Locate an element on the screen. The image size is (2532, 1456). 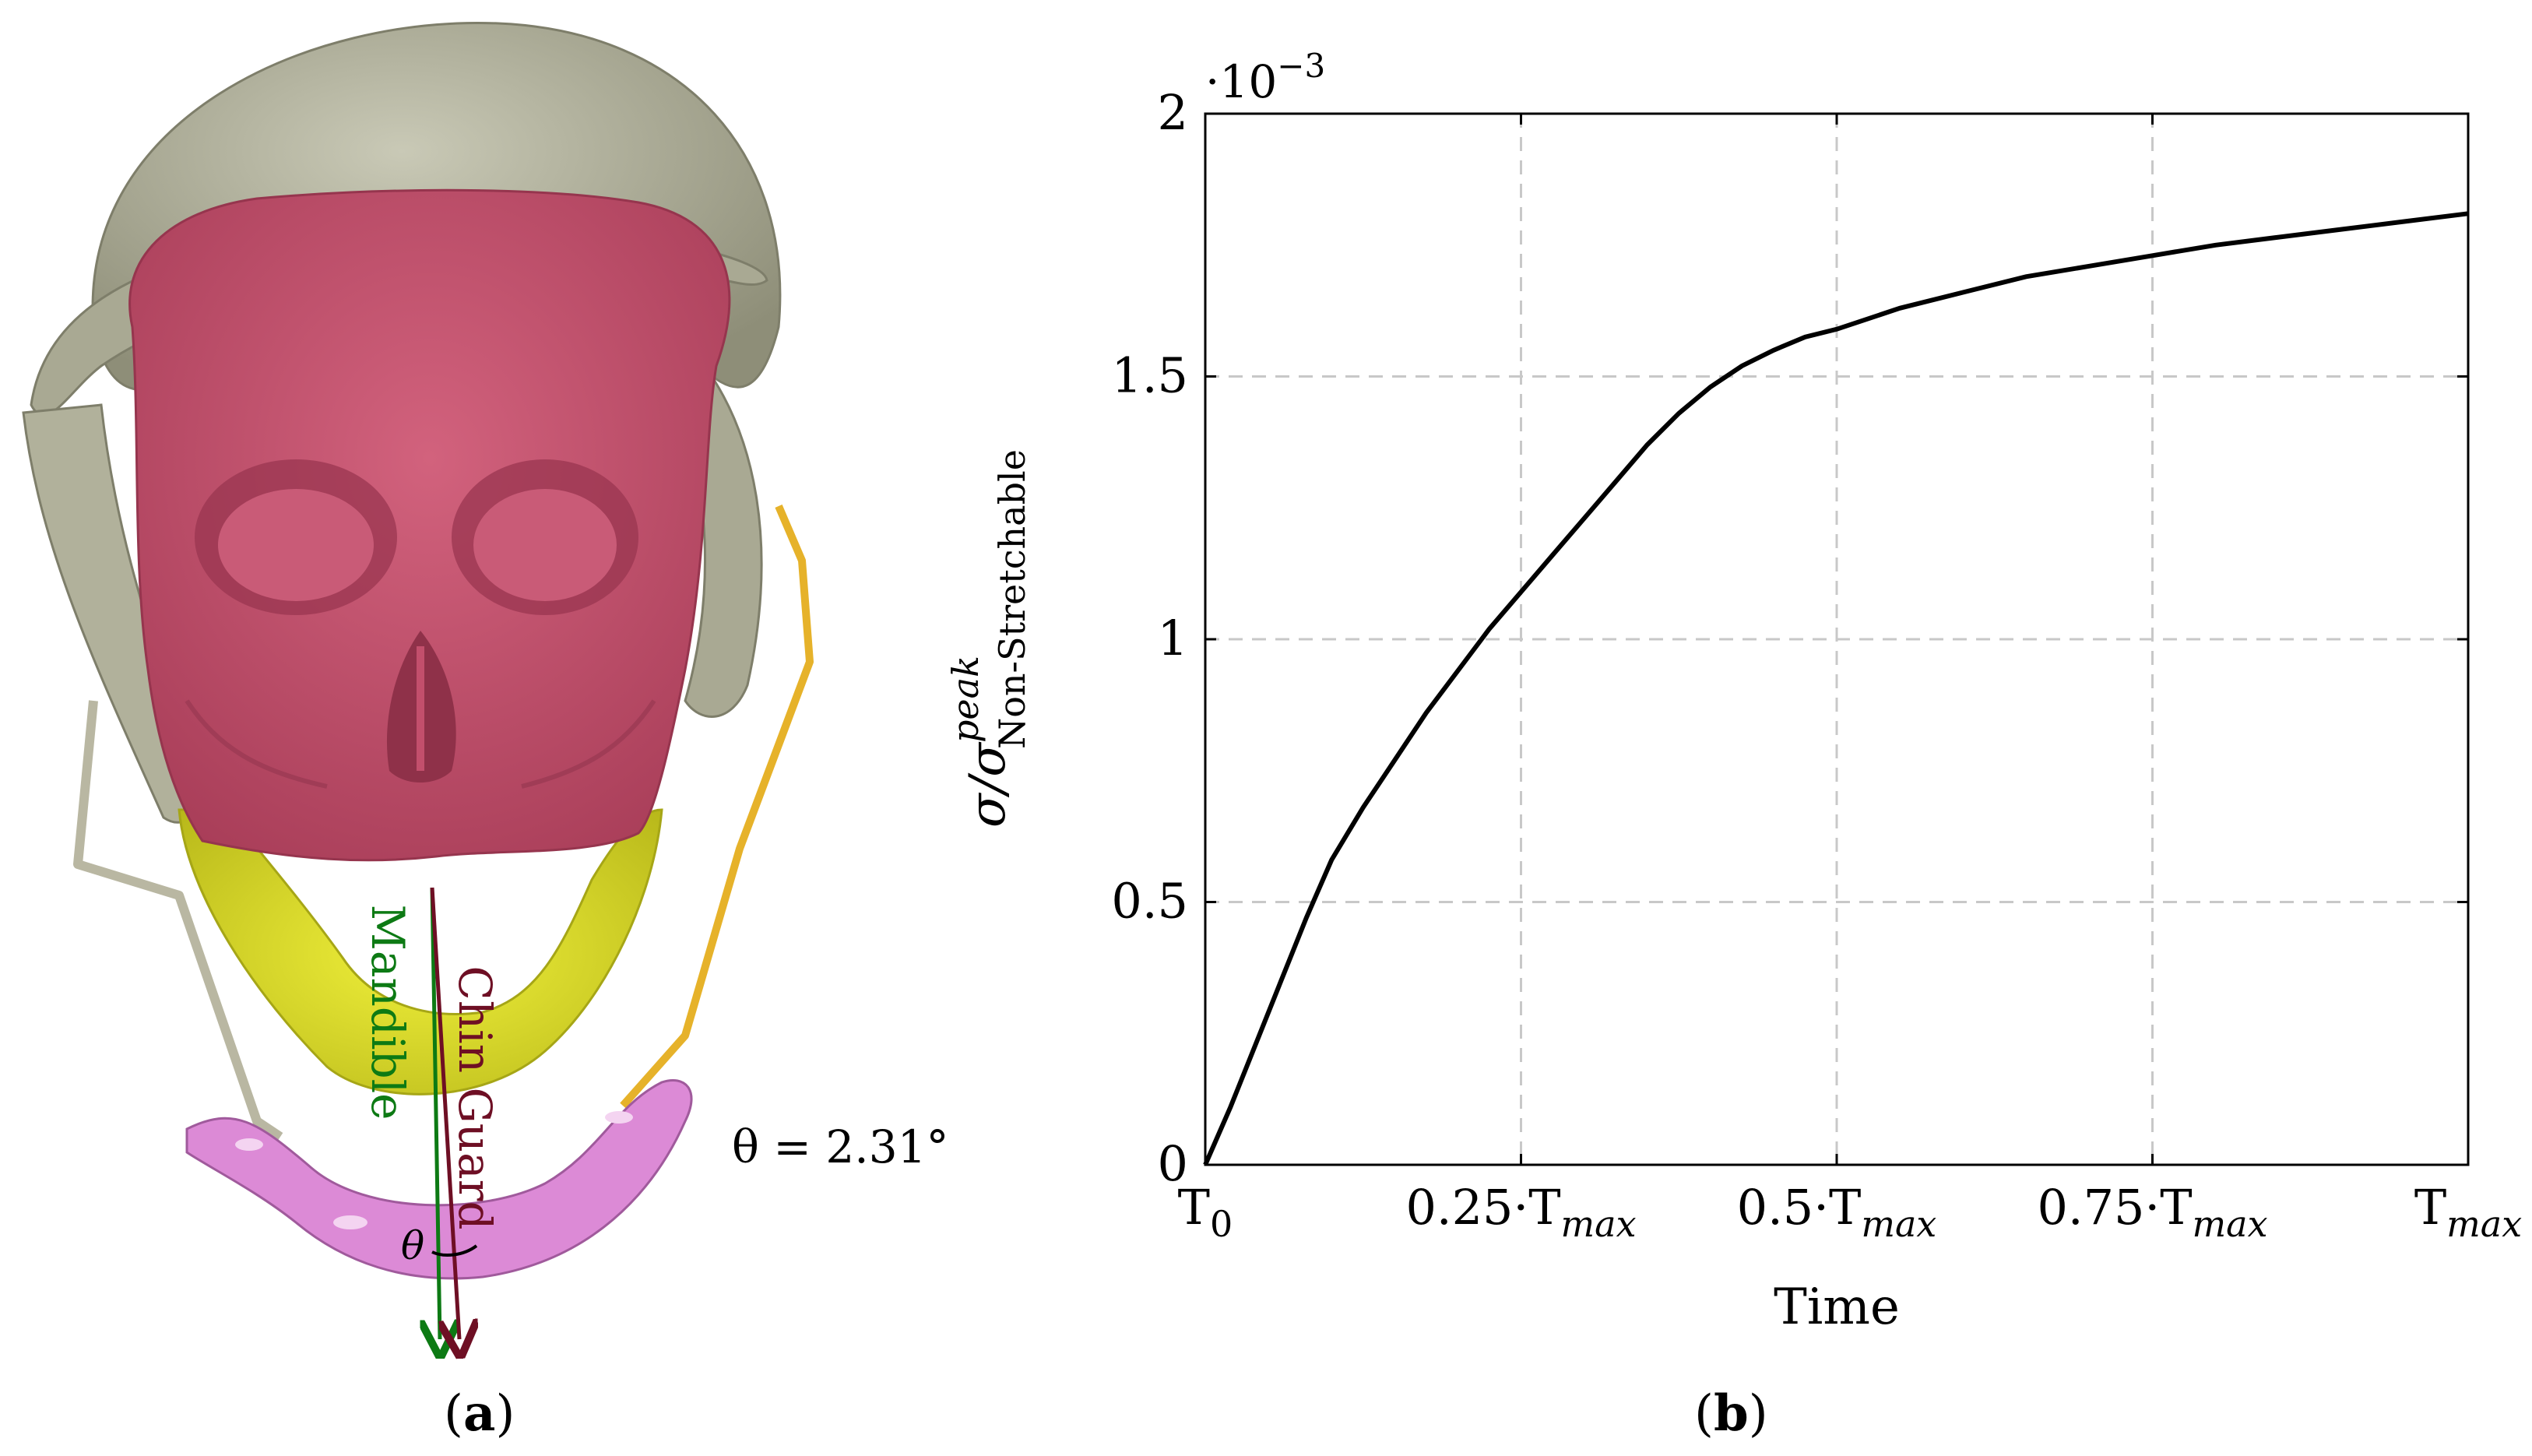
x-tick-label: Tmax is located at coordinates (2468, 1212).